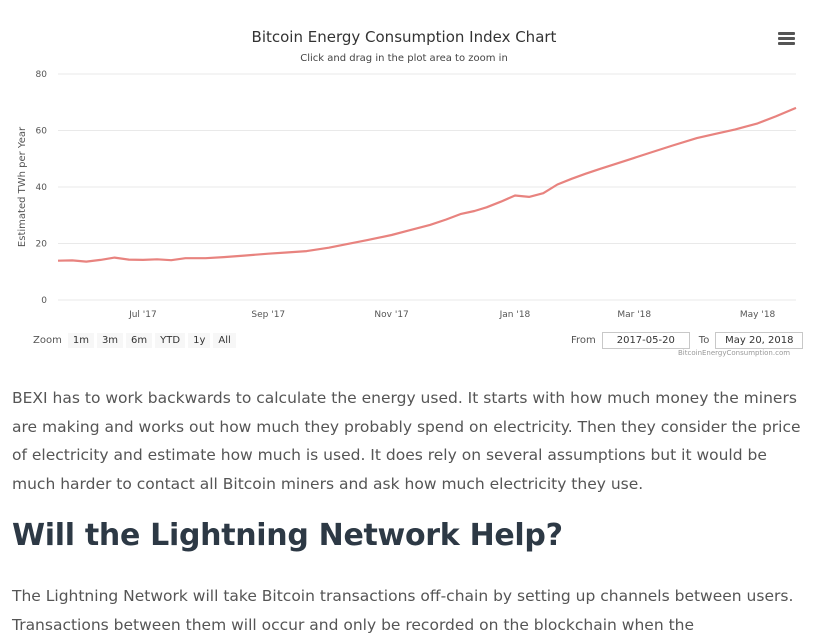  Describe the element at coordinates (44, 301) in the screenshot. I see `y-tick-label: 0` at that location.